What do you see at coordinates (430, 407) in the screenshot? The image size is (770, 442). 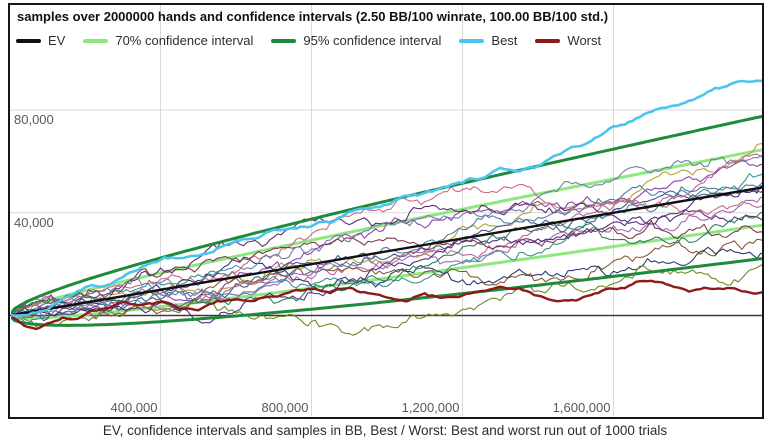 I see `x-axis-label-1200000: 1,200,000` at bounding box center [430, 407].